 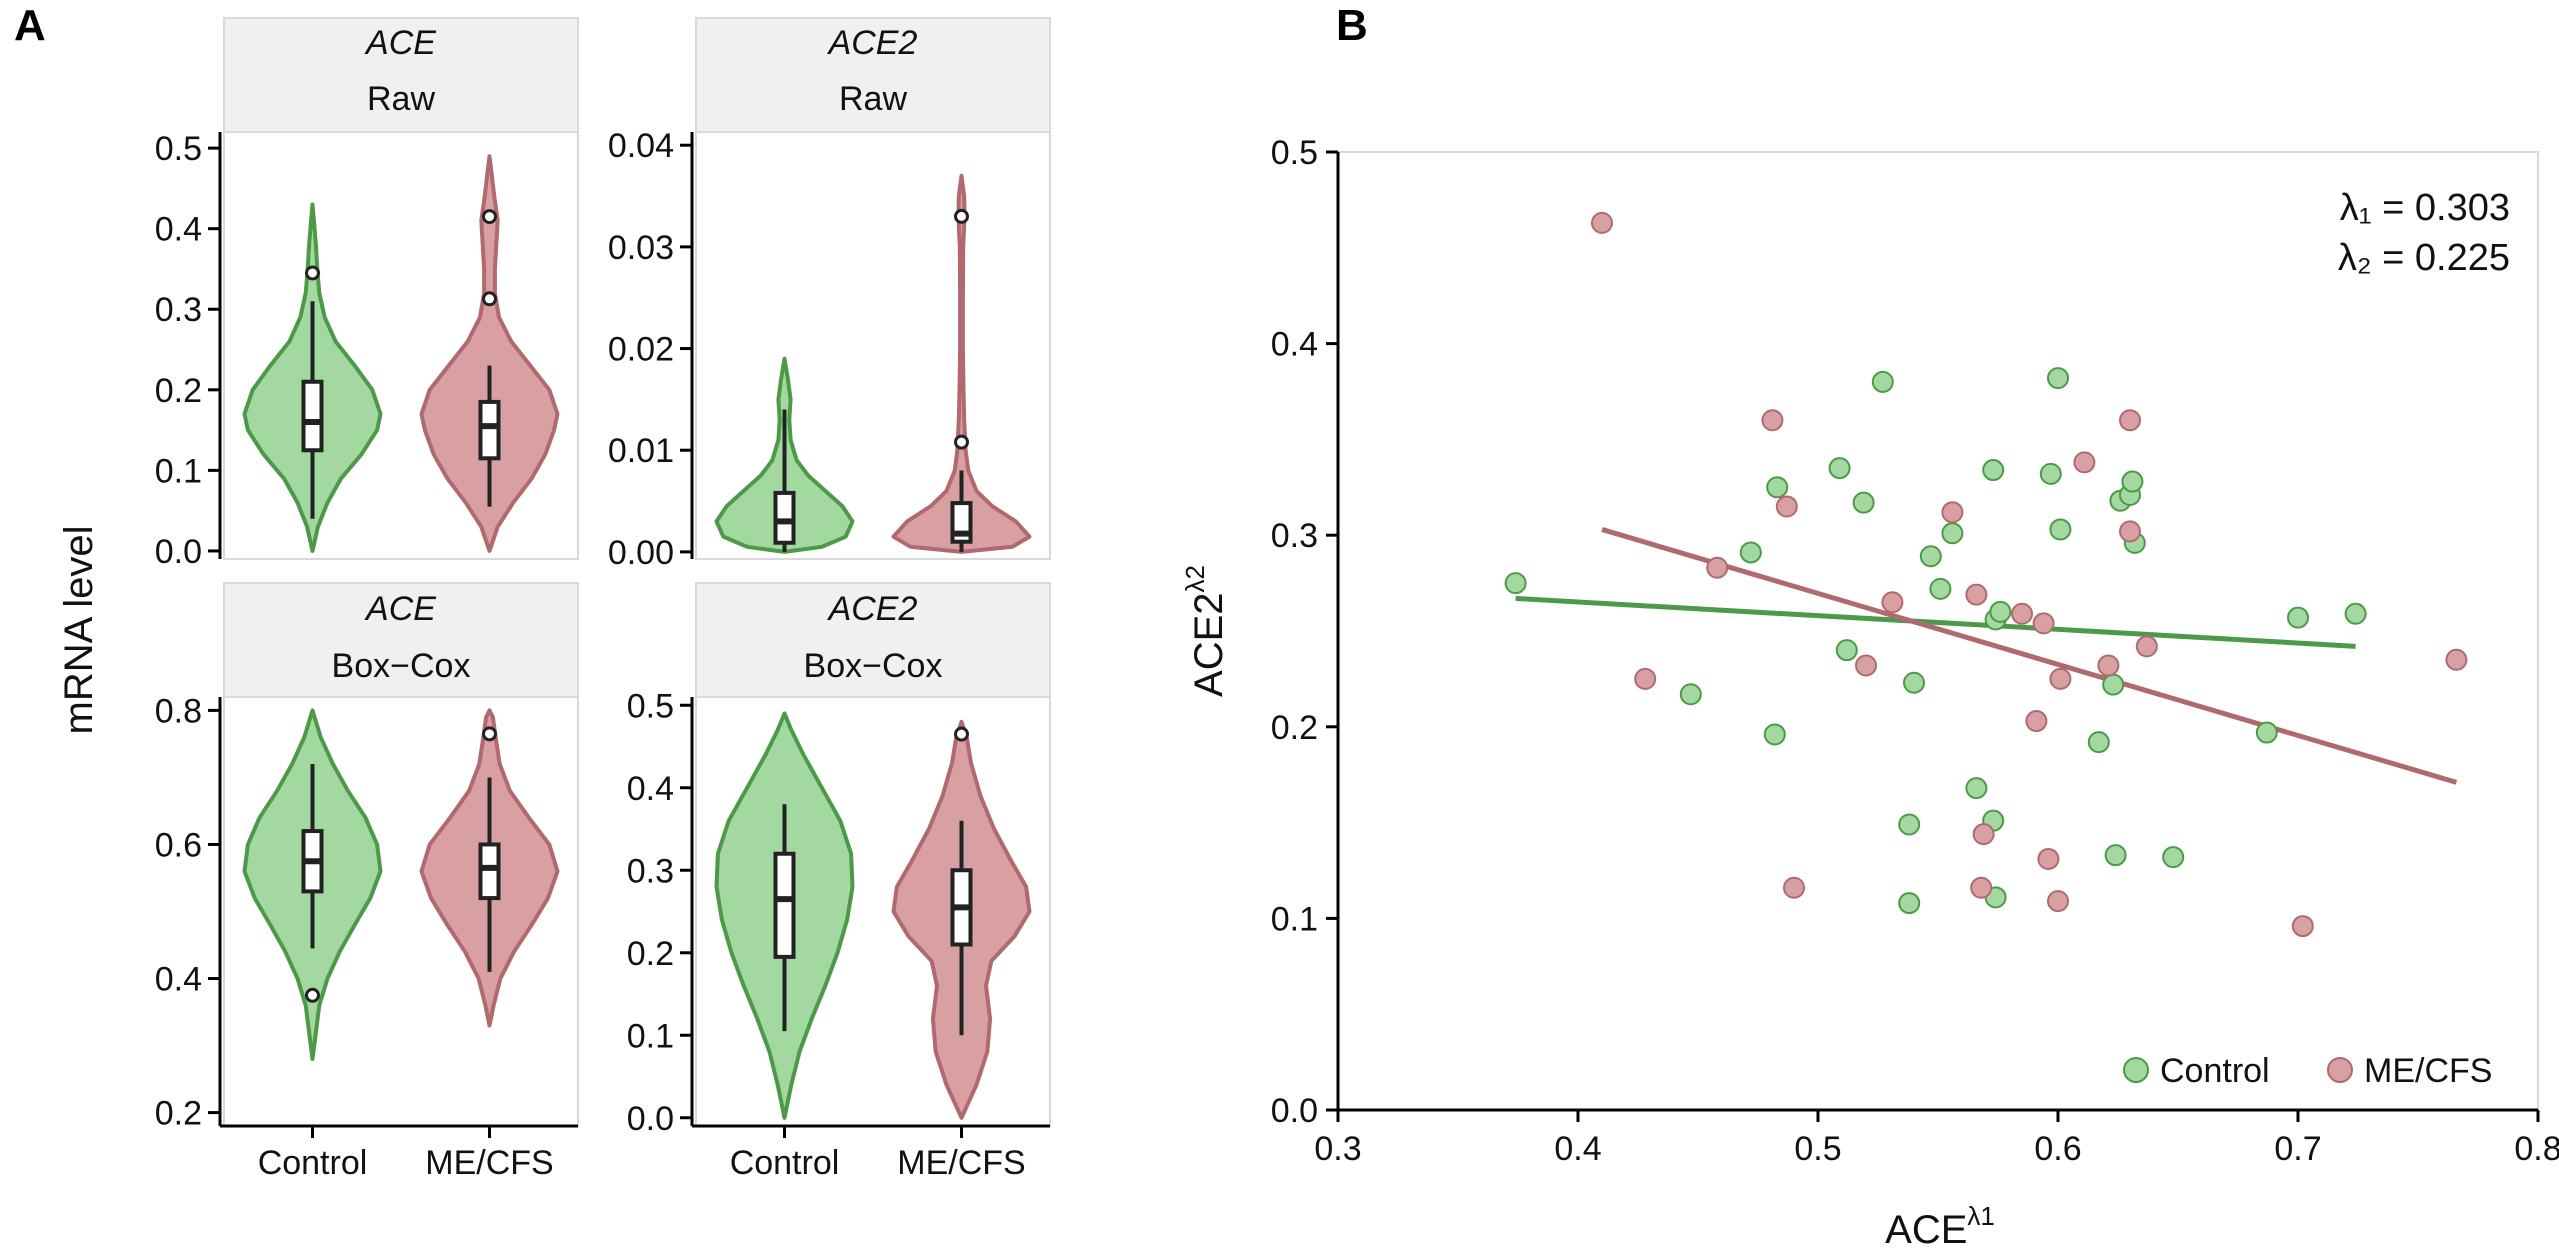 I want to click on strip-gene-label: ACE, so click(x=400, y=609).